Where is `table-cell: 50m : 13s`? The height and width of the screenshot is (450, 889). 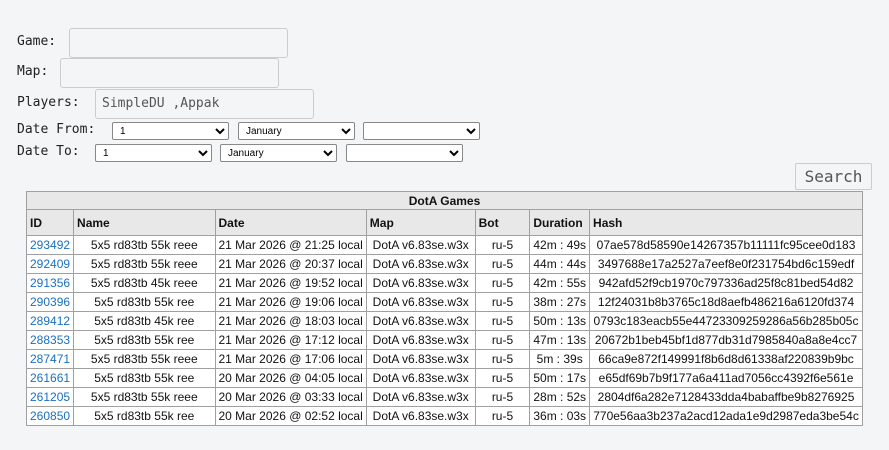
table-cell: 50m : 13s is located at coordinates (560, 321).